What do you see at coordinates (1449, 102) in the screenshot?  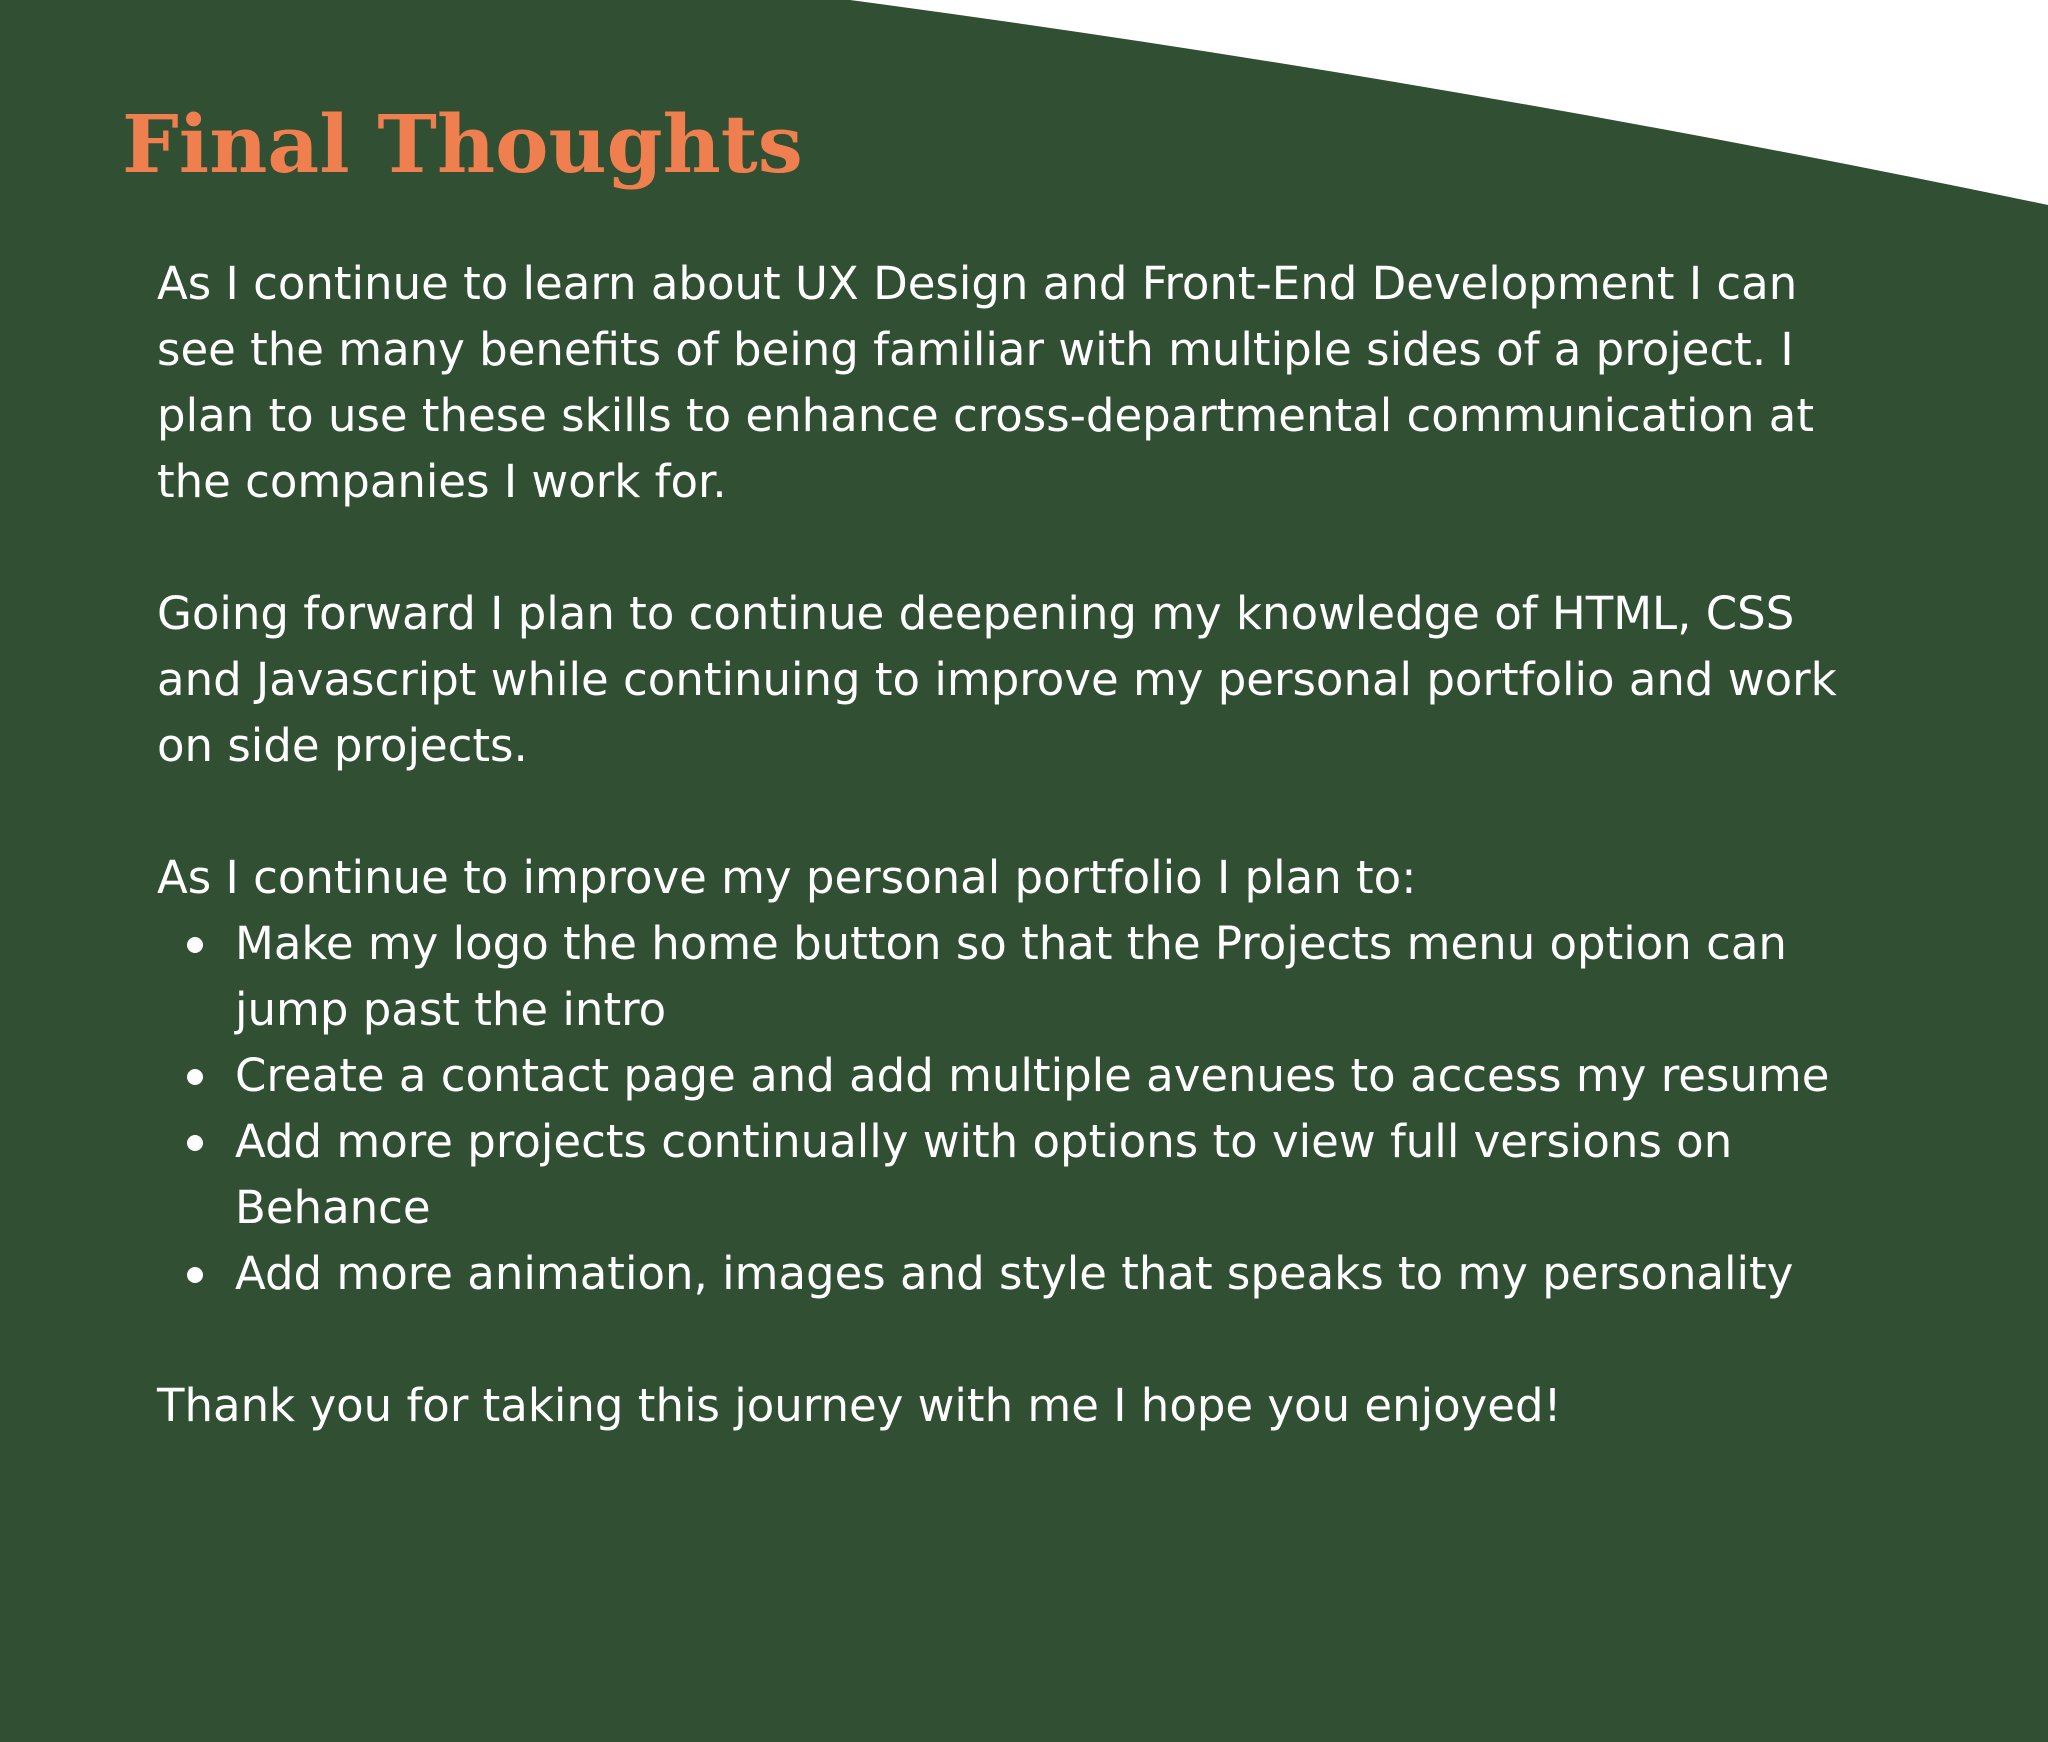 I see `white-corner-curve` at bounding box center [1449, 102].